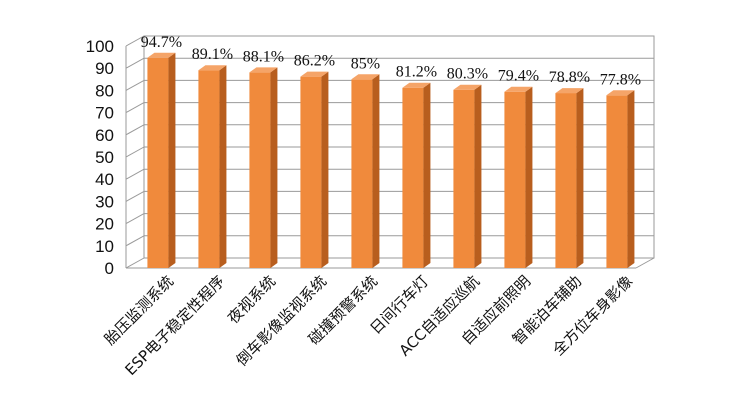 The image size is (740, 417). Describe the element at coordinates (104, 90) in the screenshot. I see `y-tick-label: 80` at that location.